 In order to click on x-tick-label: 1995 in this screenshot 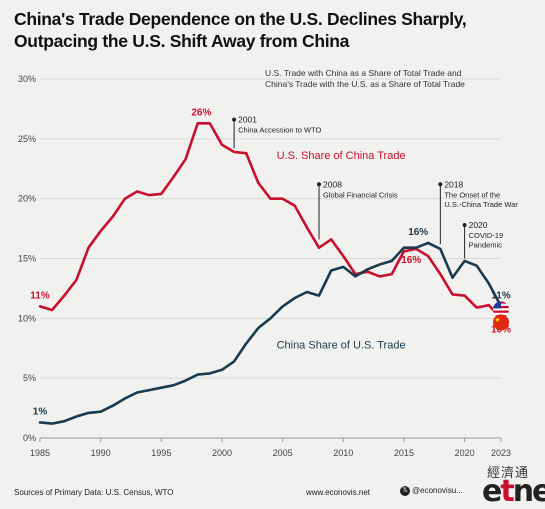, I will do `click(161, 453)`.